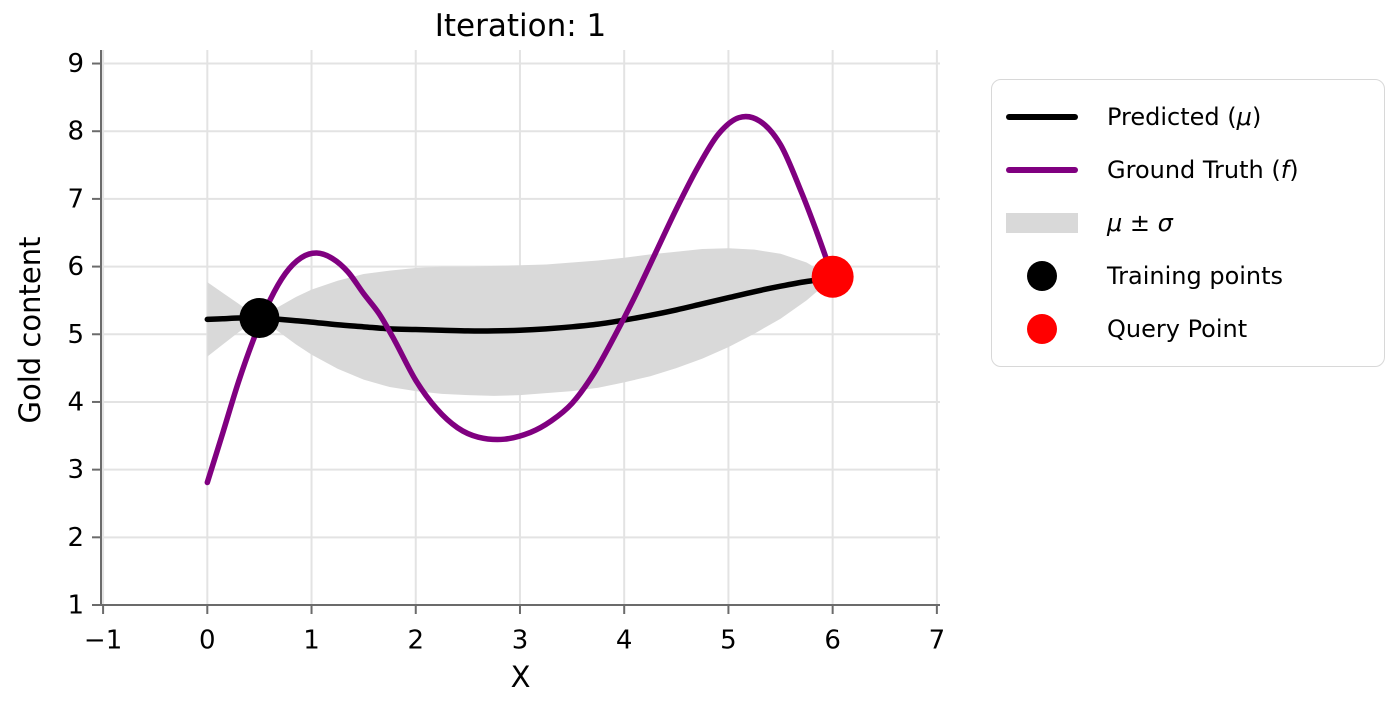 The height and width of the screenshot is (722, 1391). What do you see at coordinates (30, 330) in the screenshot?
I see `y-axis-label: Gold content` at bounding box center [30, 330].